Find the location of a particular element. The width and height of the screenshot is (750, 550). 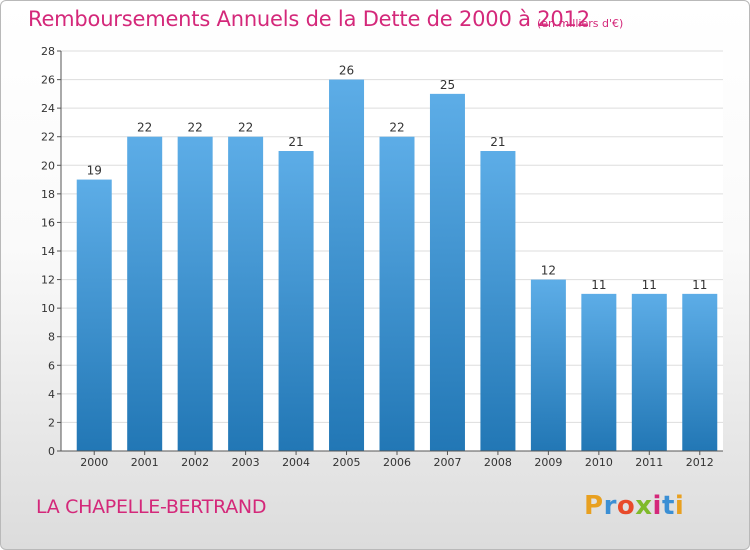

bar-2012 is located at coordinates (700, 372).